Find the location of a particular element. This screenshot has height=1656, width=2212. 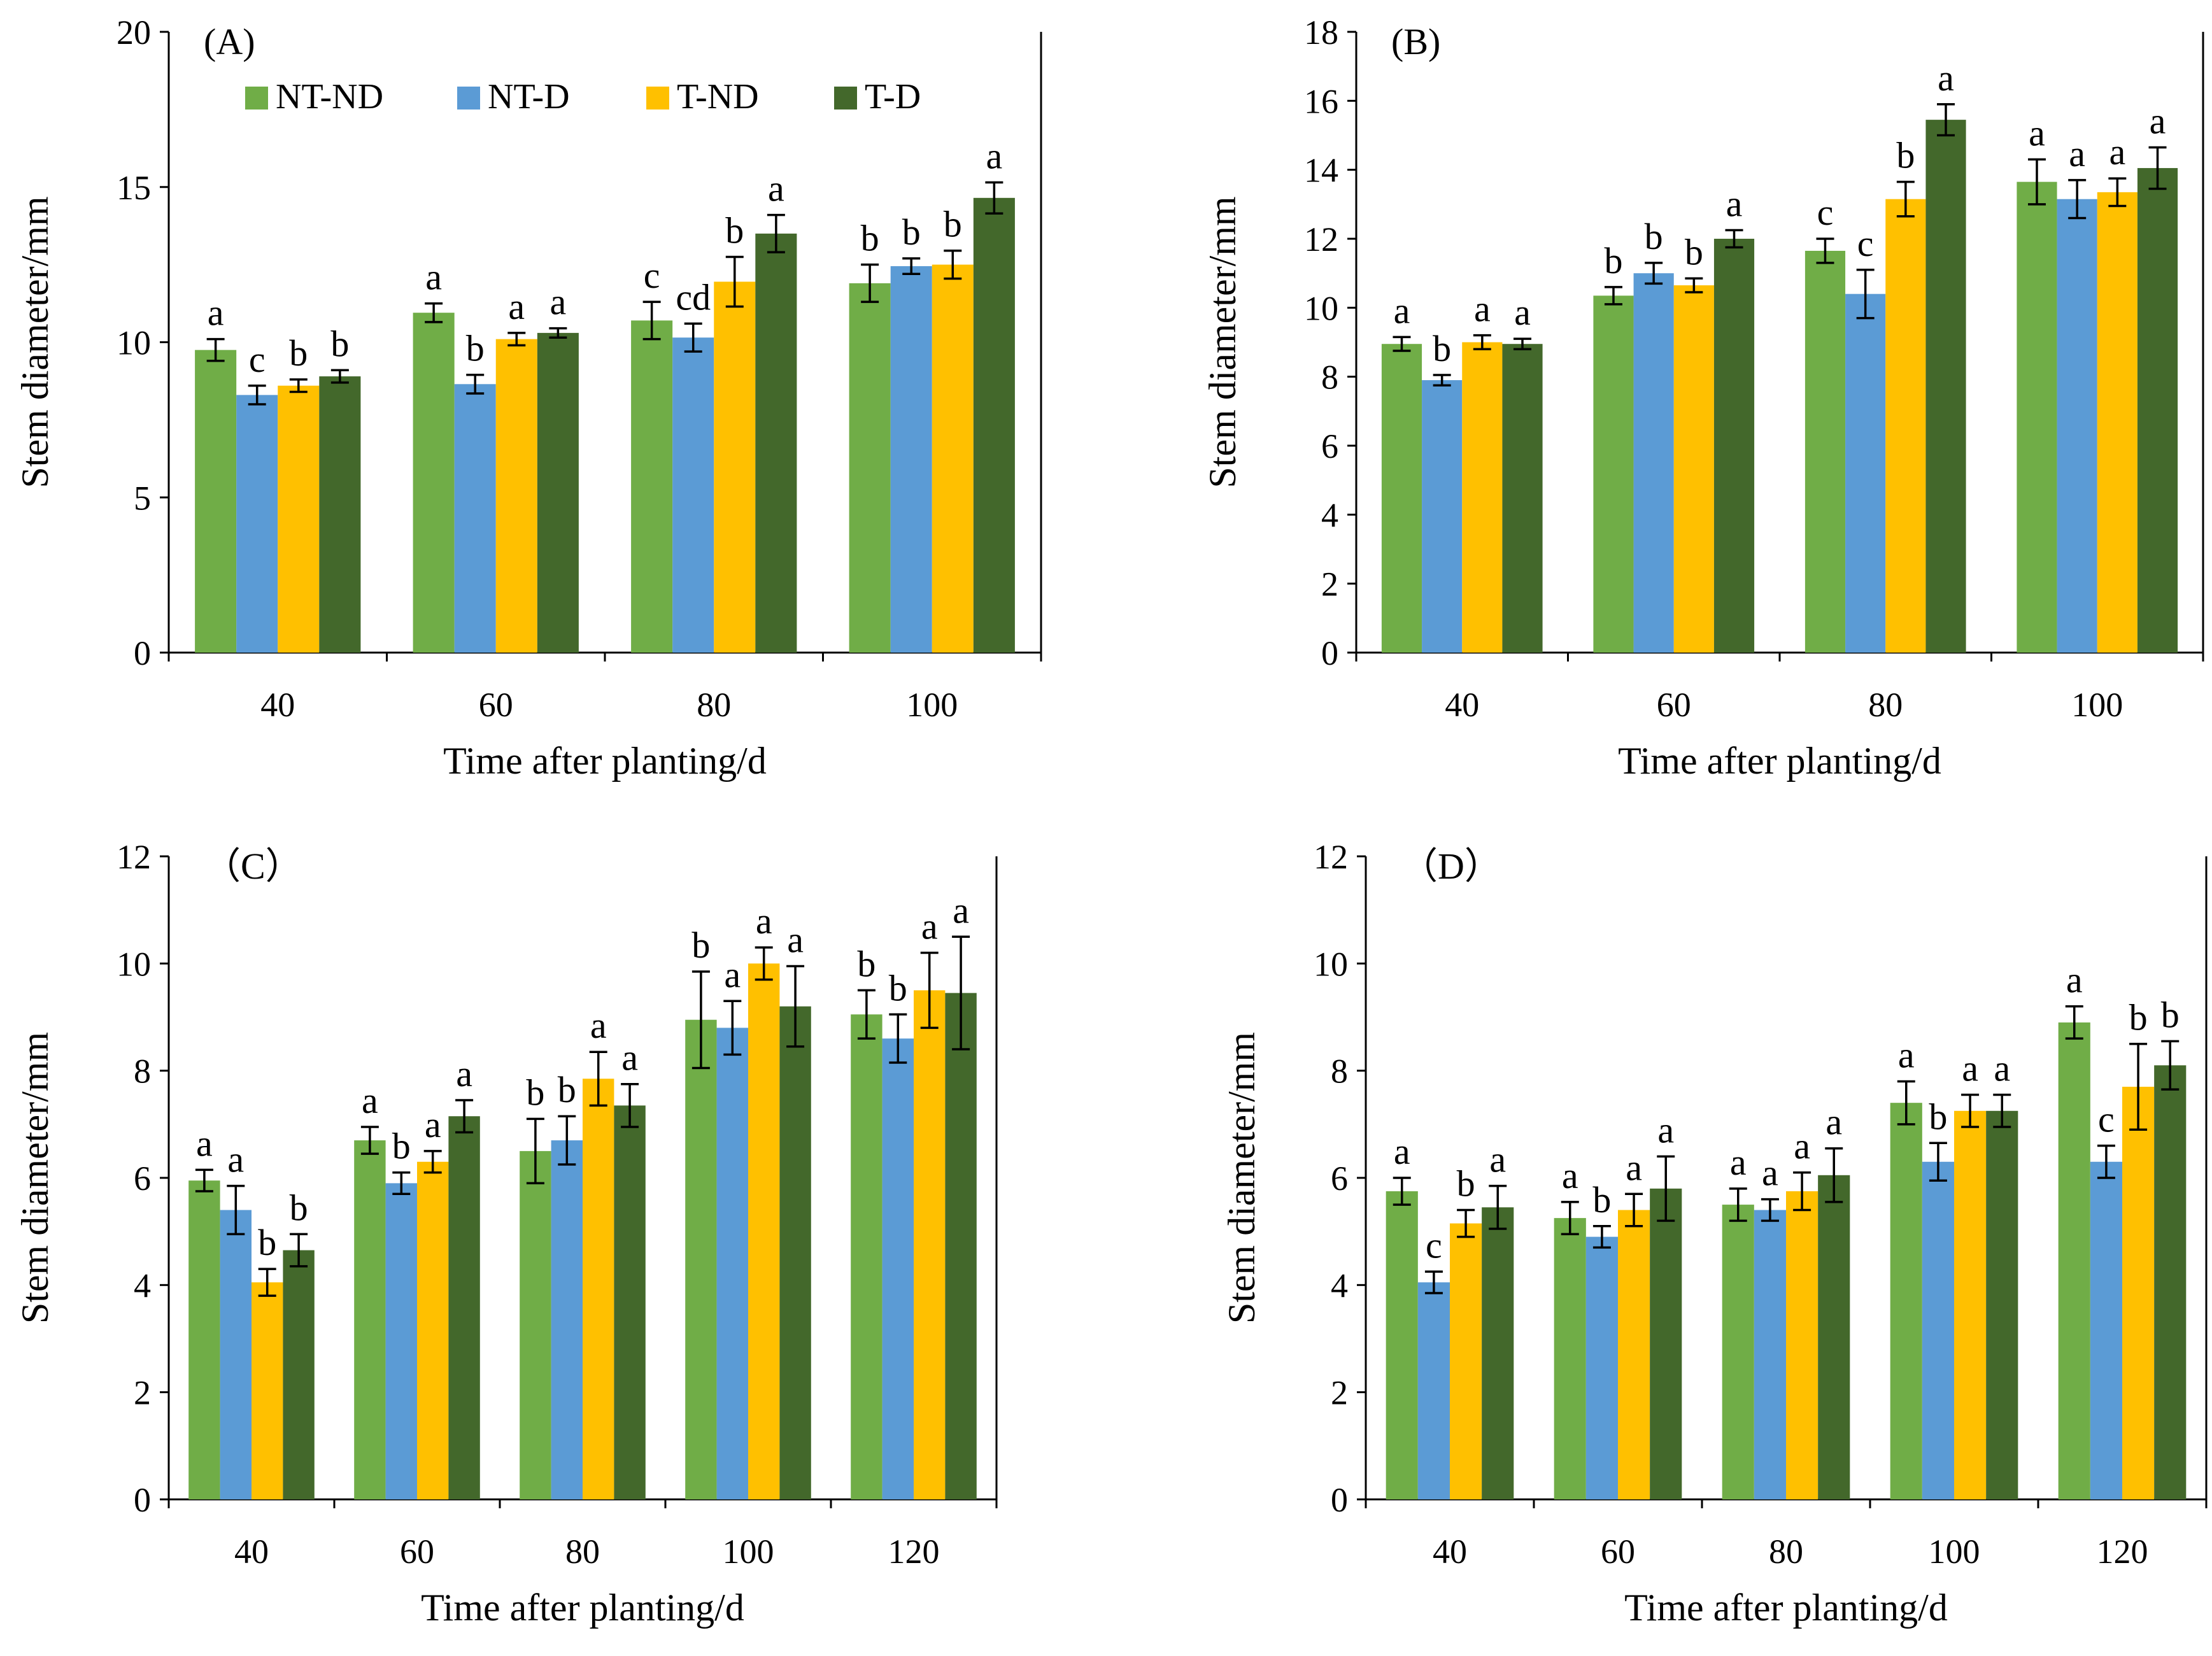

x-tick-label: 120 is located at coordinates (2122, 1551).